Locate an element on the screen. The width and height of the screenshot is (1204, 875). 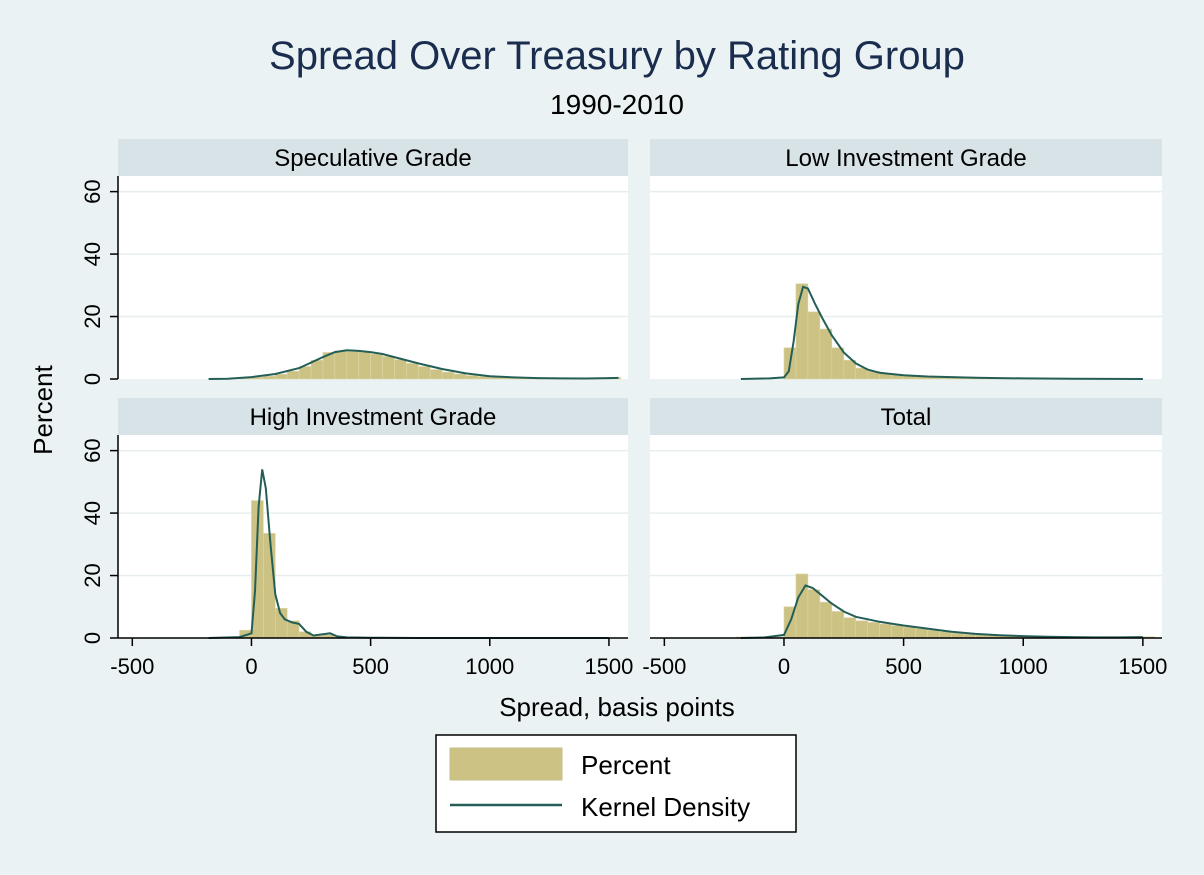
chart-title: Spread Over Treasury by Rating Group is located at coordinates (617, 56).